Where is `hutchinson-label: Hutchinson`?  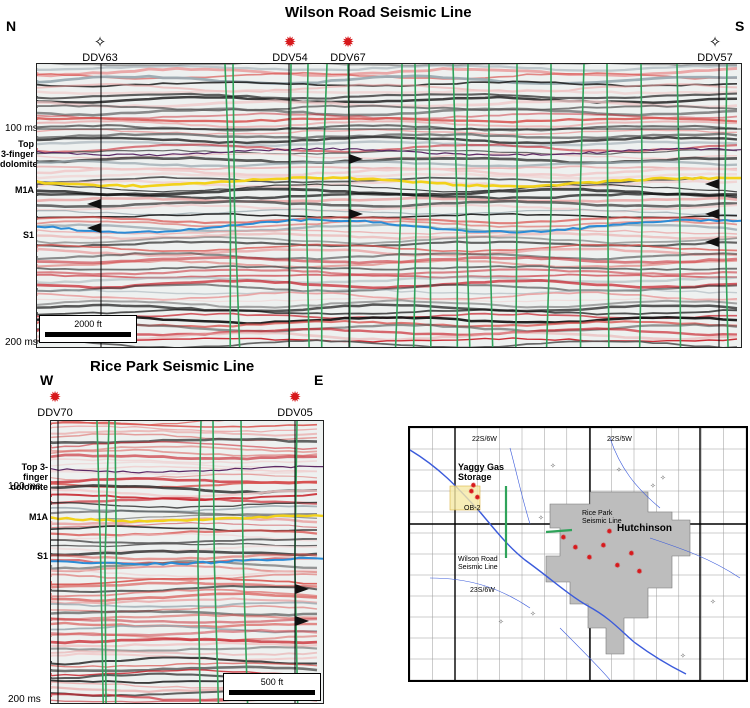 hutchinson-label: Hutchinson is located at coordinates (644, 528).